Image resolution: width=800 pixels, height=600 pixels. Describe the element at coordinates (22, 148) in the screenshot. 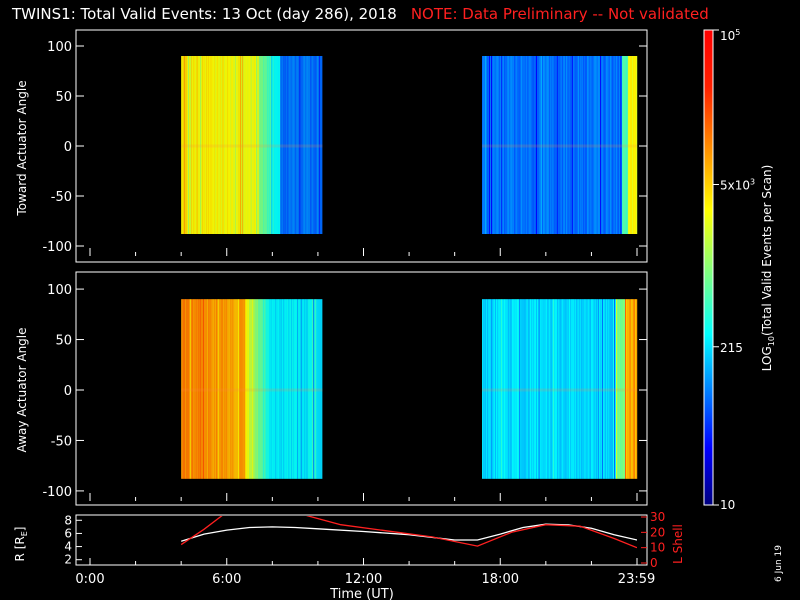

I see `toward-y-axis-label: Toward Actuator Angle` at that location.